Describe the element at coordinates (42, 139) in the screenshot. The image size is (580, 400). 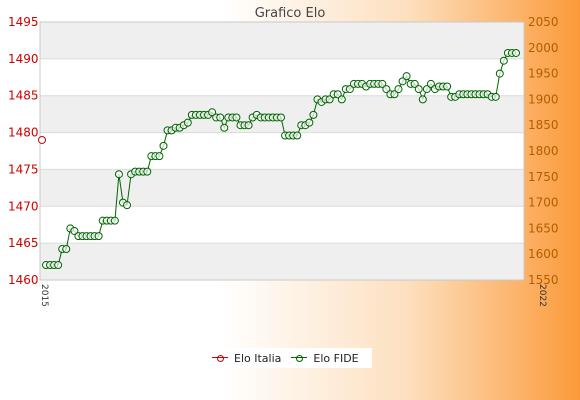
I see `data-point-elo-italia` at that location.